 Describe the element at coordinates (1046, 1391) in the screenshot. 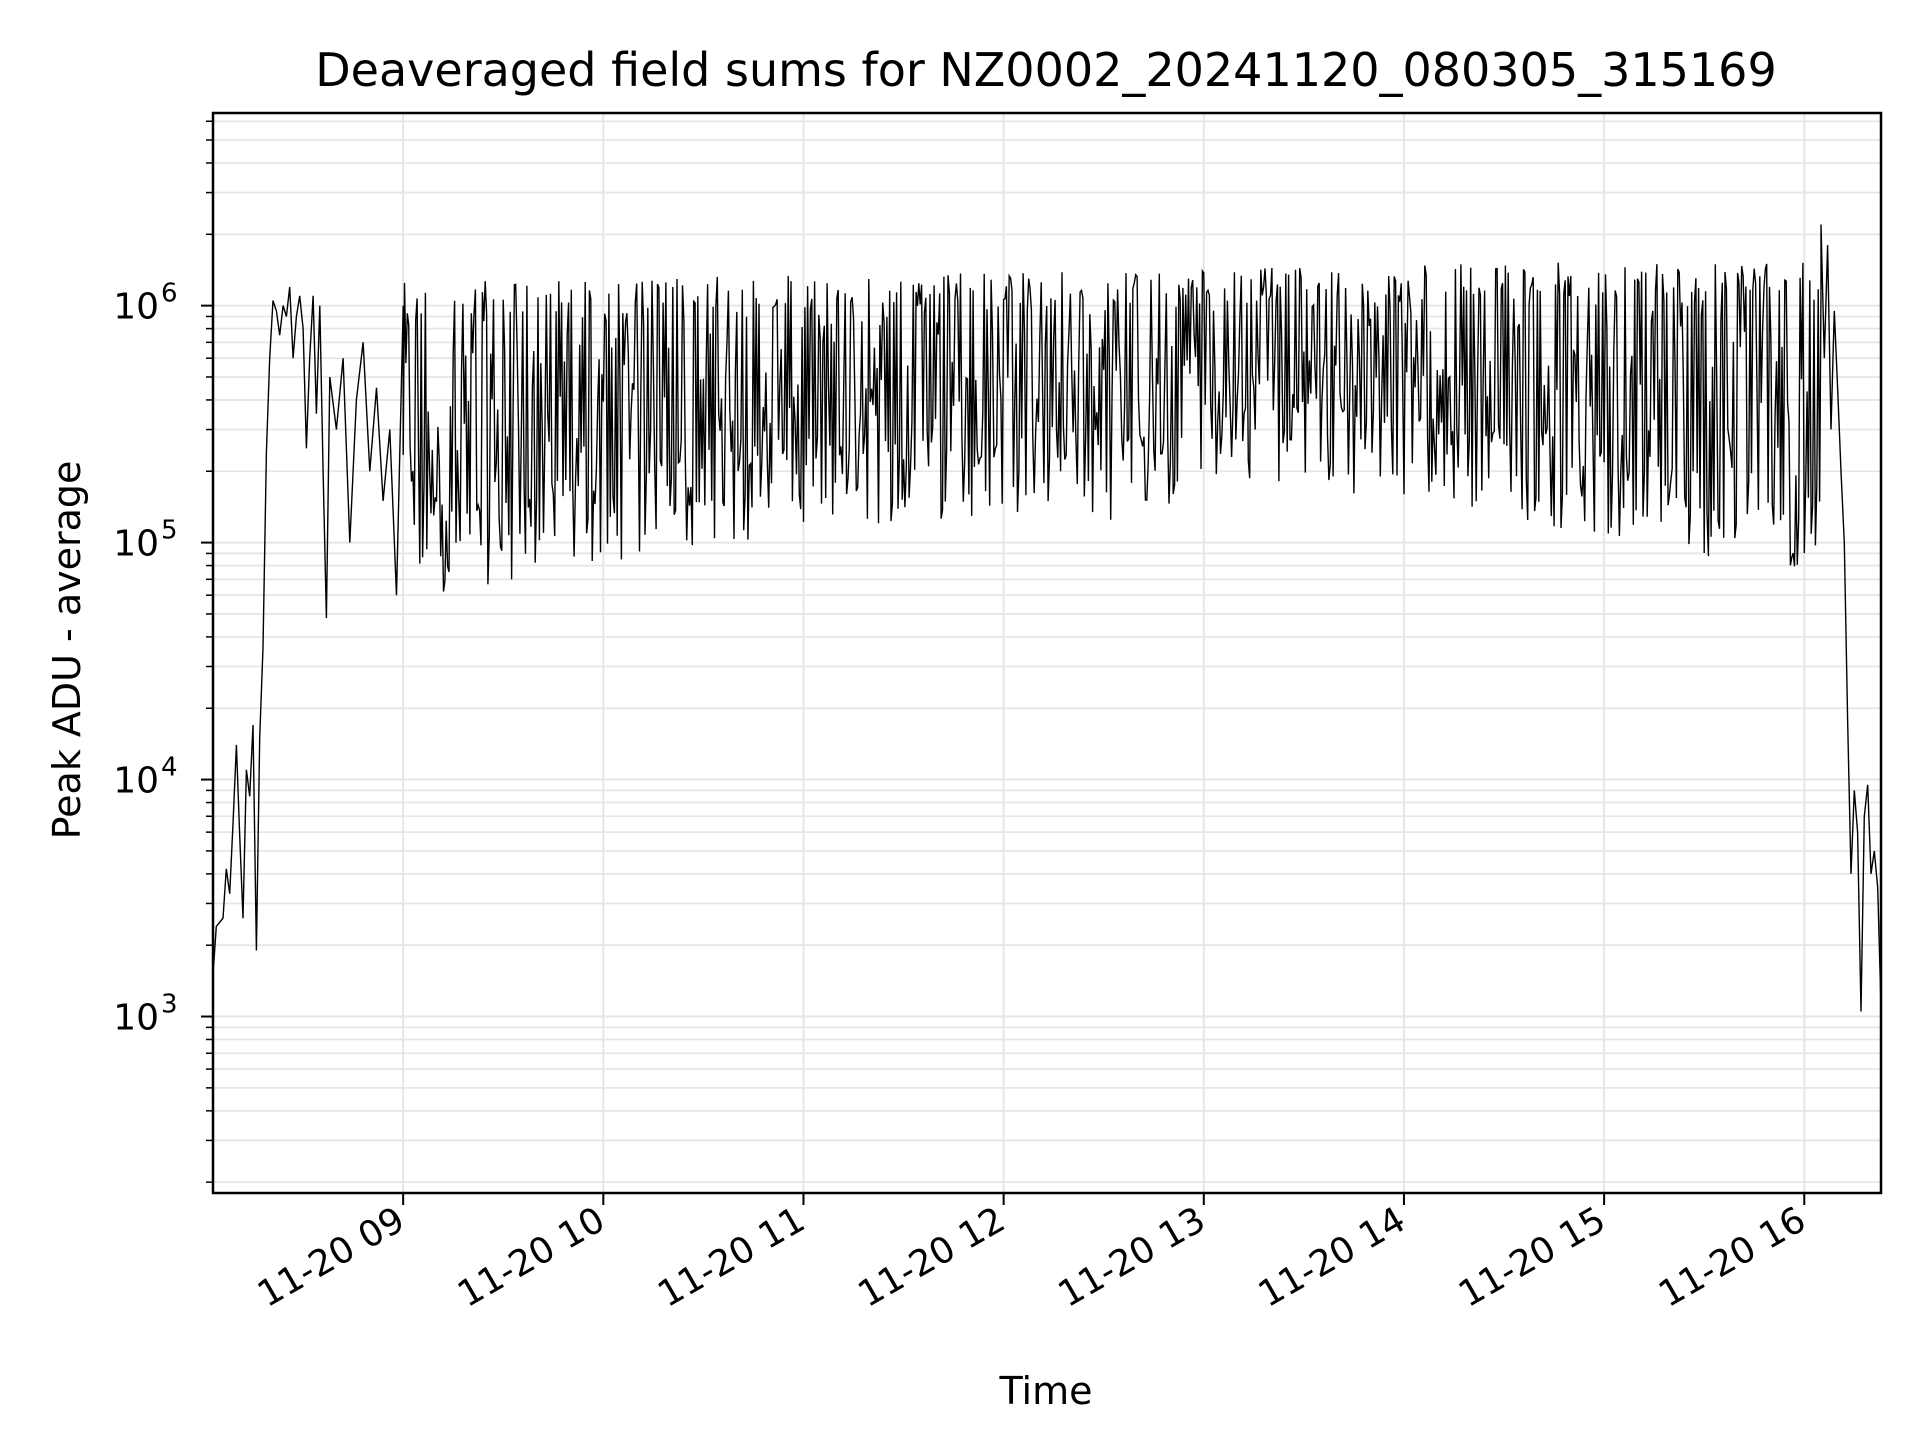

I see `x-axis-label: Time` at that location.